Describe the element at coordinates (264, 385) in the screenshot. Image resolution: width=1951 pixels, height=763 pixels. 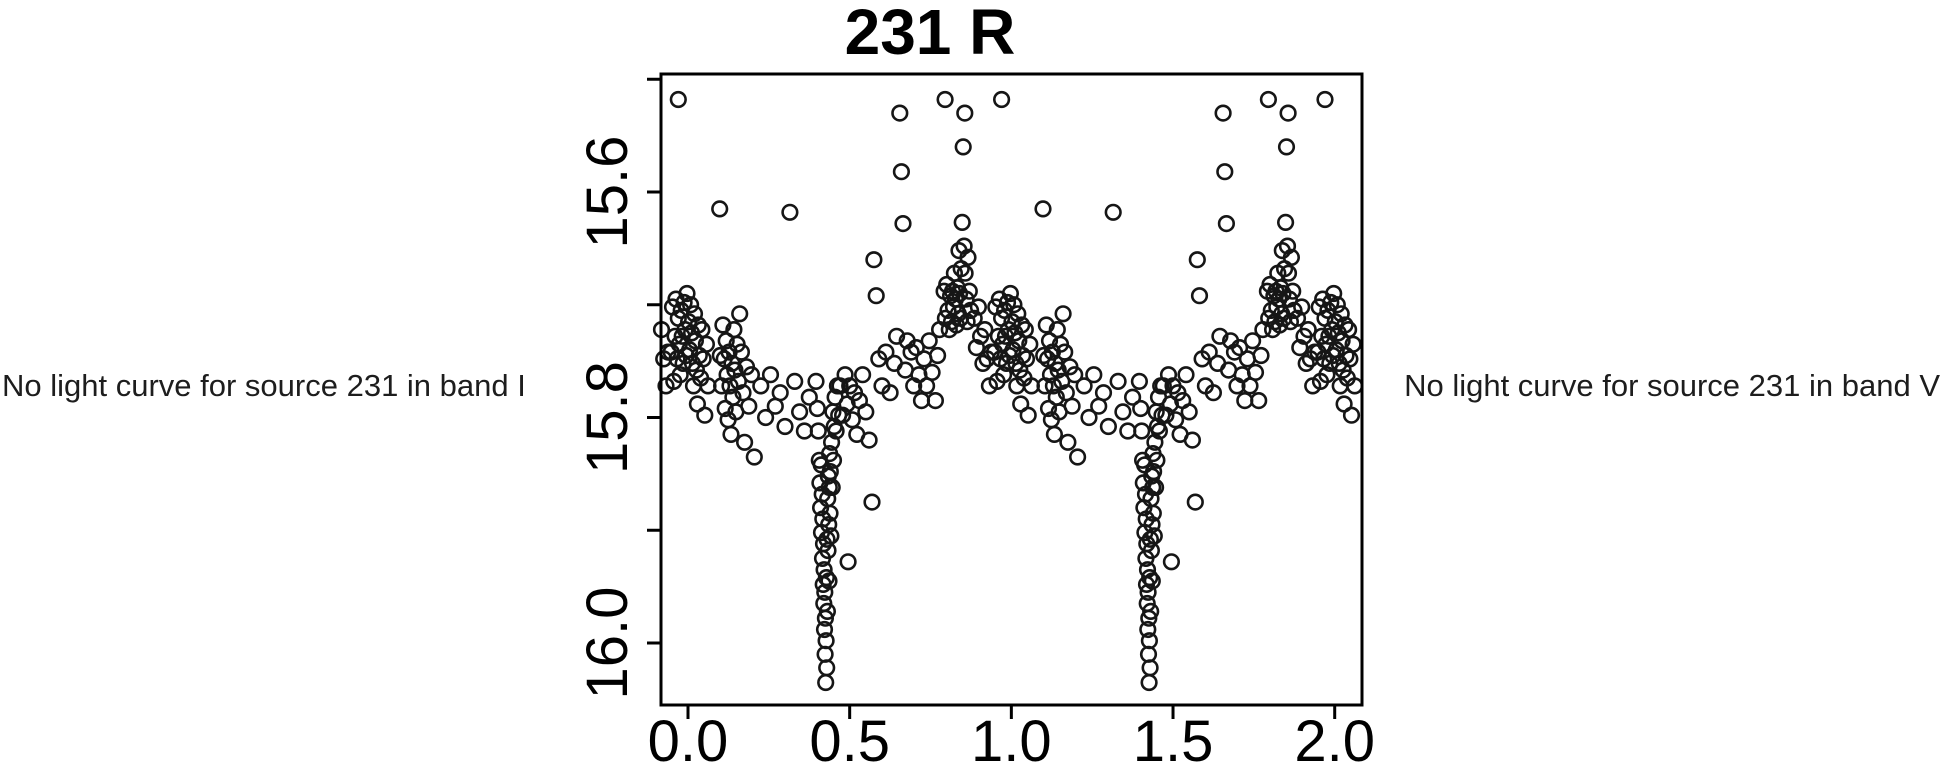
I see `no-lightcurve-band-i-text: No light curve for source 231 in band I` at that location.